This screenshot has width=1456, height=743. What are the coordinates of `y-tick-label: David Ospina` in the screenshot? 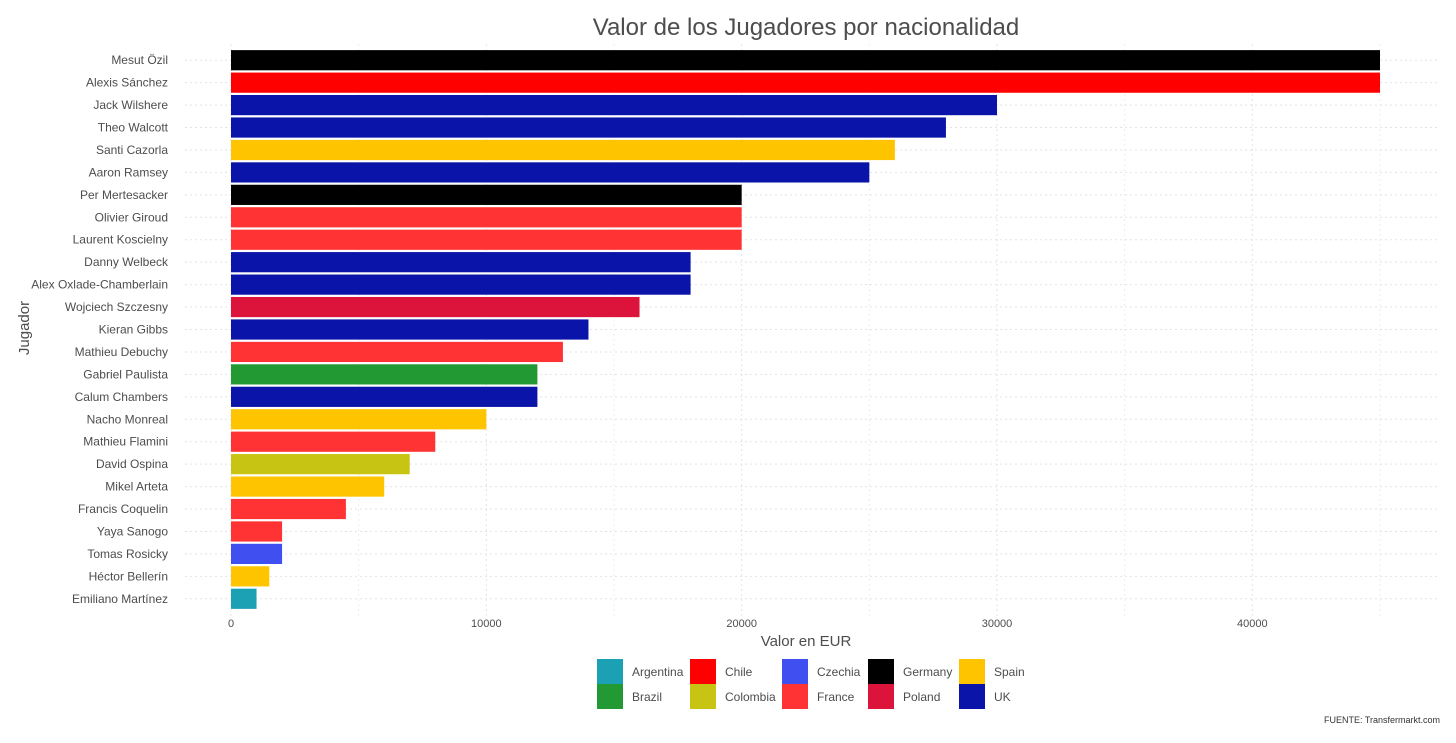 It's located at (132, 464).